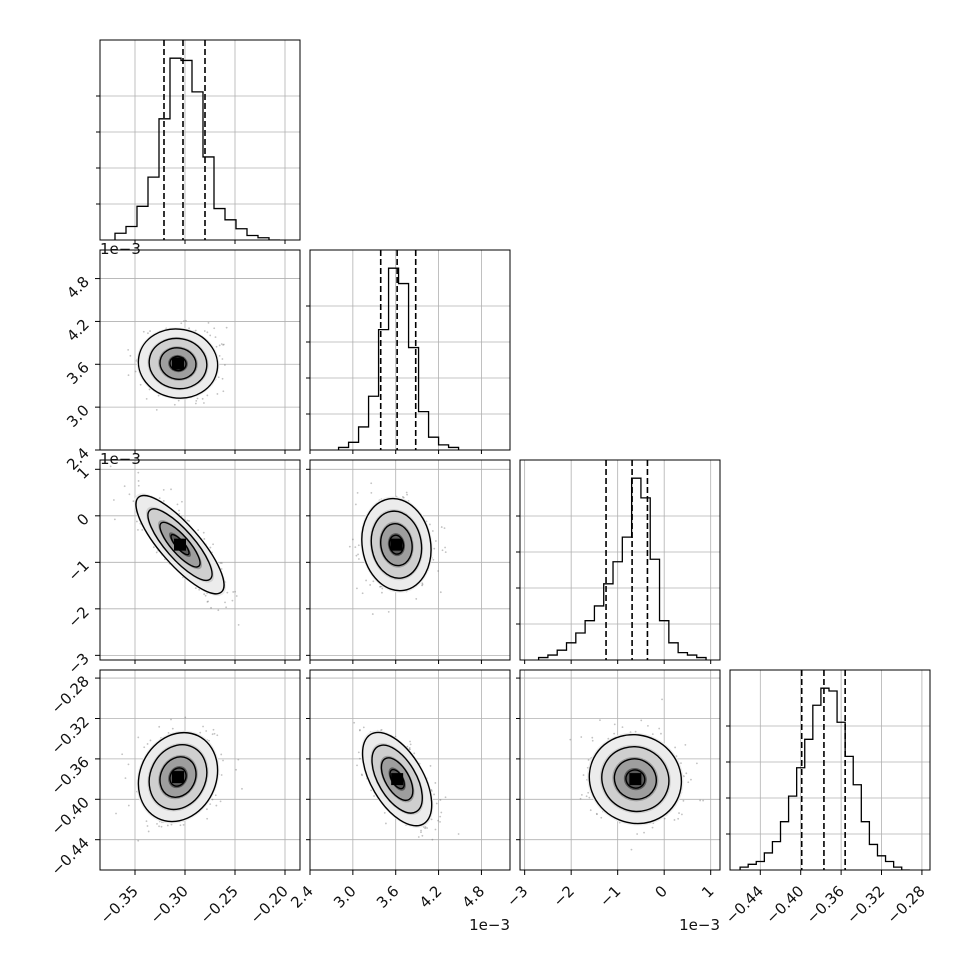 Image resolution: width=970 pixels, height=970 pixels. Describe the element at coordinates (78, 570) in the screenshot. I see `y-tick-label: −1` at that location.